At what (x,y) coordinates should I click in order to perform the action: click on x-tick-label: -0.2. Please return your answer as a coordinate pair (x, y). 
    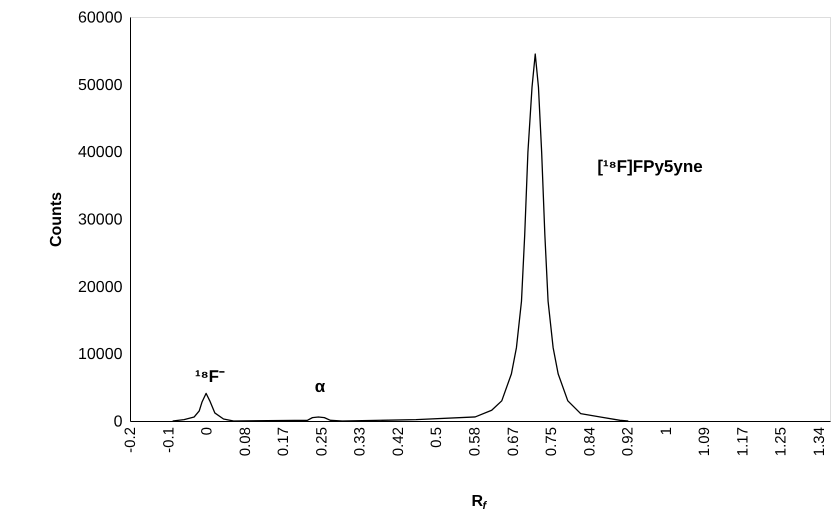
    Looking at the image, I should click on (130, 440).